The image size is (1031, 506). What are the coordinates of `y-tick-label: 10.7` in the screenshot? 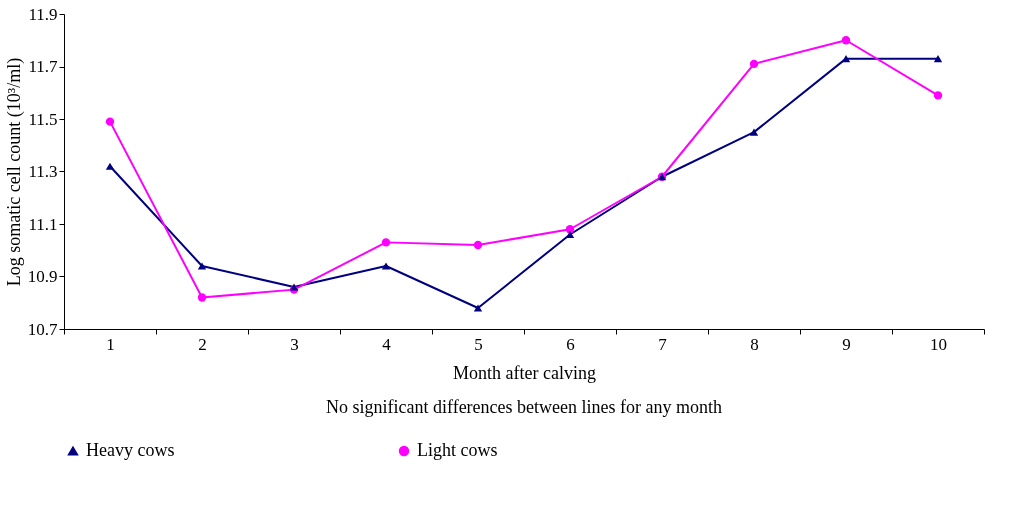 It's located at (42, 329).